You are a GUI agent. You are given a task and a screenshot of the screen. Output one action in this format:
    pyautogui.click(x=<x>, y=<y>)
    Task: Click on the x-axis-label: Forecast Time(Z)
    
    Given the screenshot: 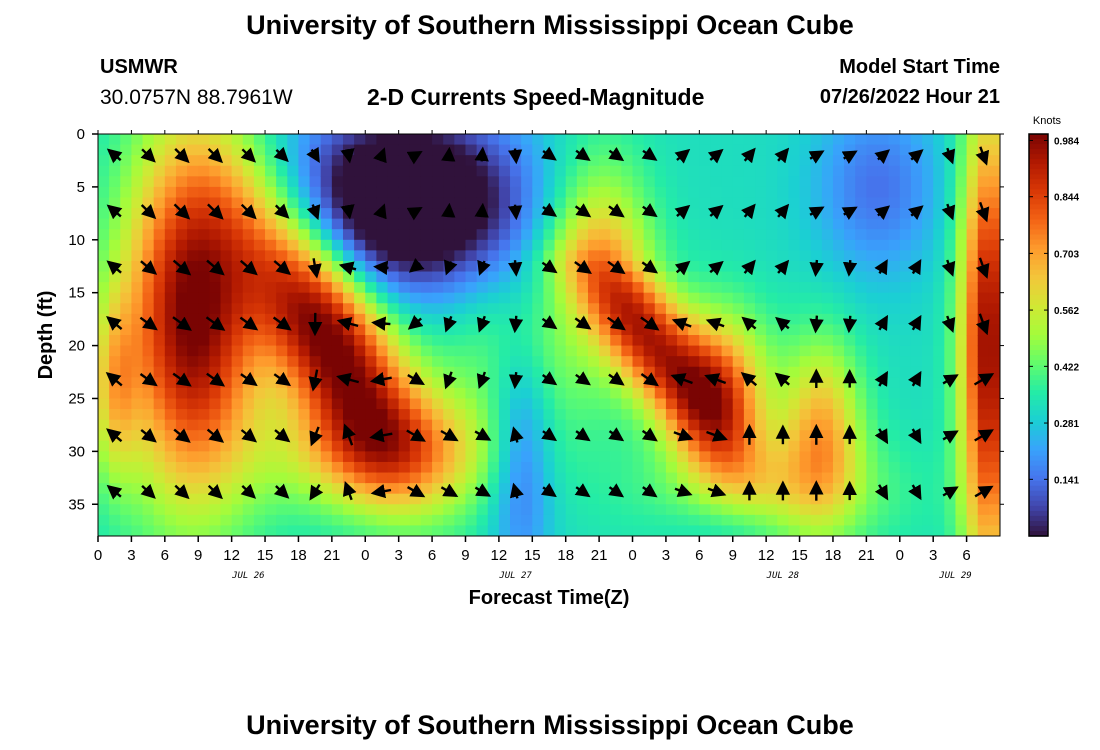 What is the action you would take?
    pyautogui.click(x=549, y=598)
    